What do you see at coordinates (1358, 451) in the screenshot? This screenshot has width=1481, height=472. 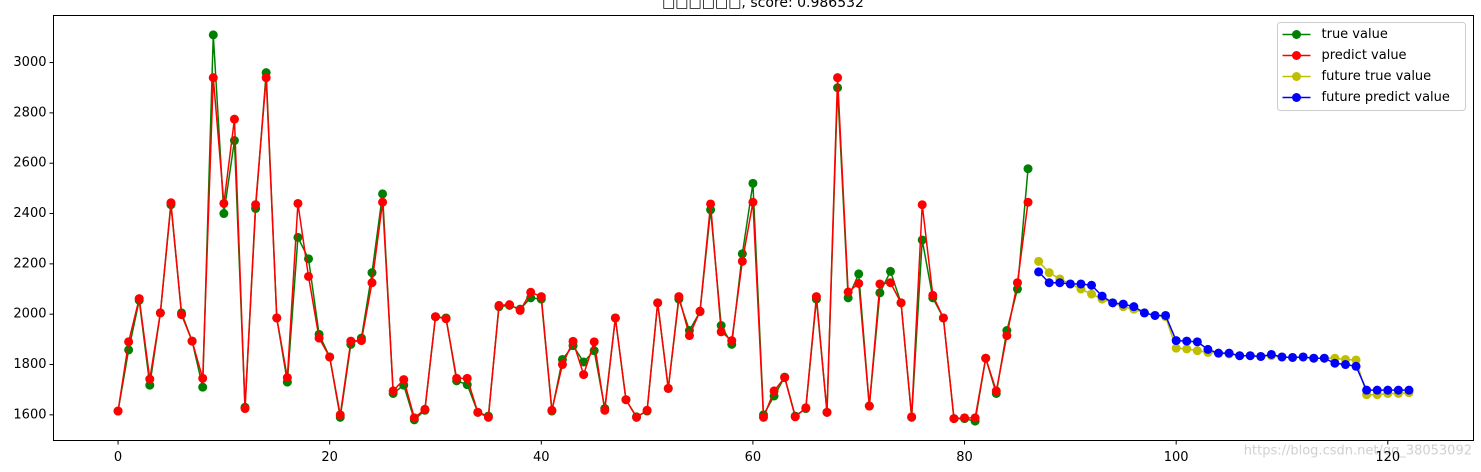 I see `watermark: https://blog.csdn.net/qq_38053092` at bounding box center [1358, 451].